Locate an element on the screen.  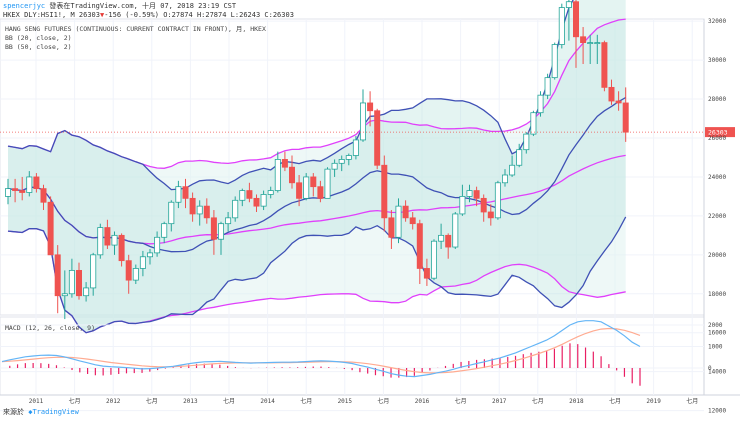
y-tick-label: 30000 is located at coordinates (717, 60).